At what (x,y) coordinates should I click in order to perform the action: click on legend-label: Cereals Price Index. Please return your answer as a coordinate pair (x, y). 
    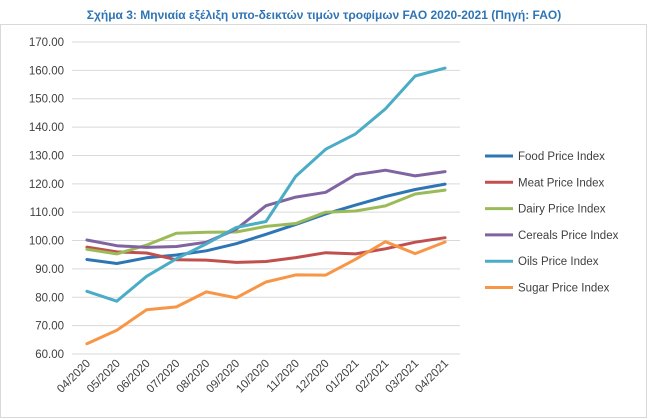
    Looking at the image, I should click on (568, 236).